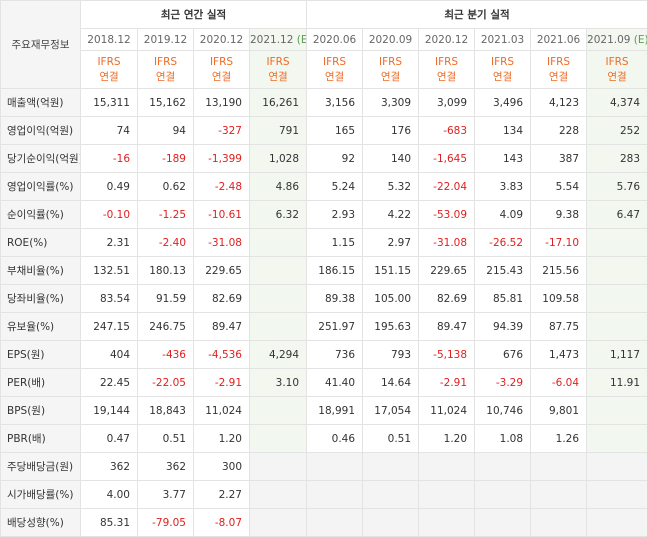 Image resolution: width=647 pixels, height=537 pixels. What do you see at coordinates (278, 158) in the screenshot?
I see `value-cell: 1,028` at bounding box center [278, 158].